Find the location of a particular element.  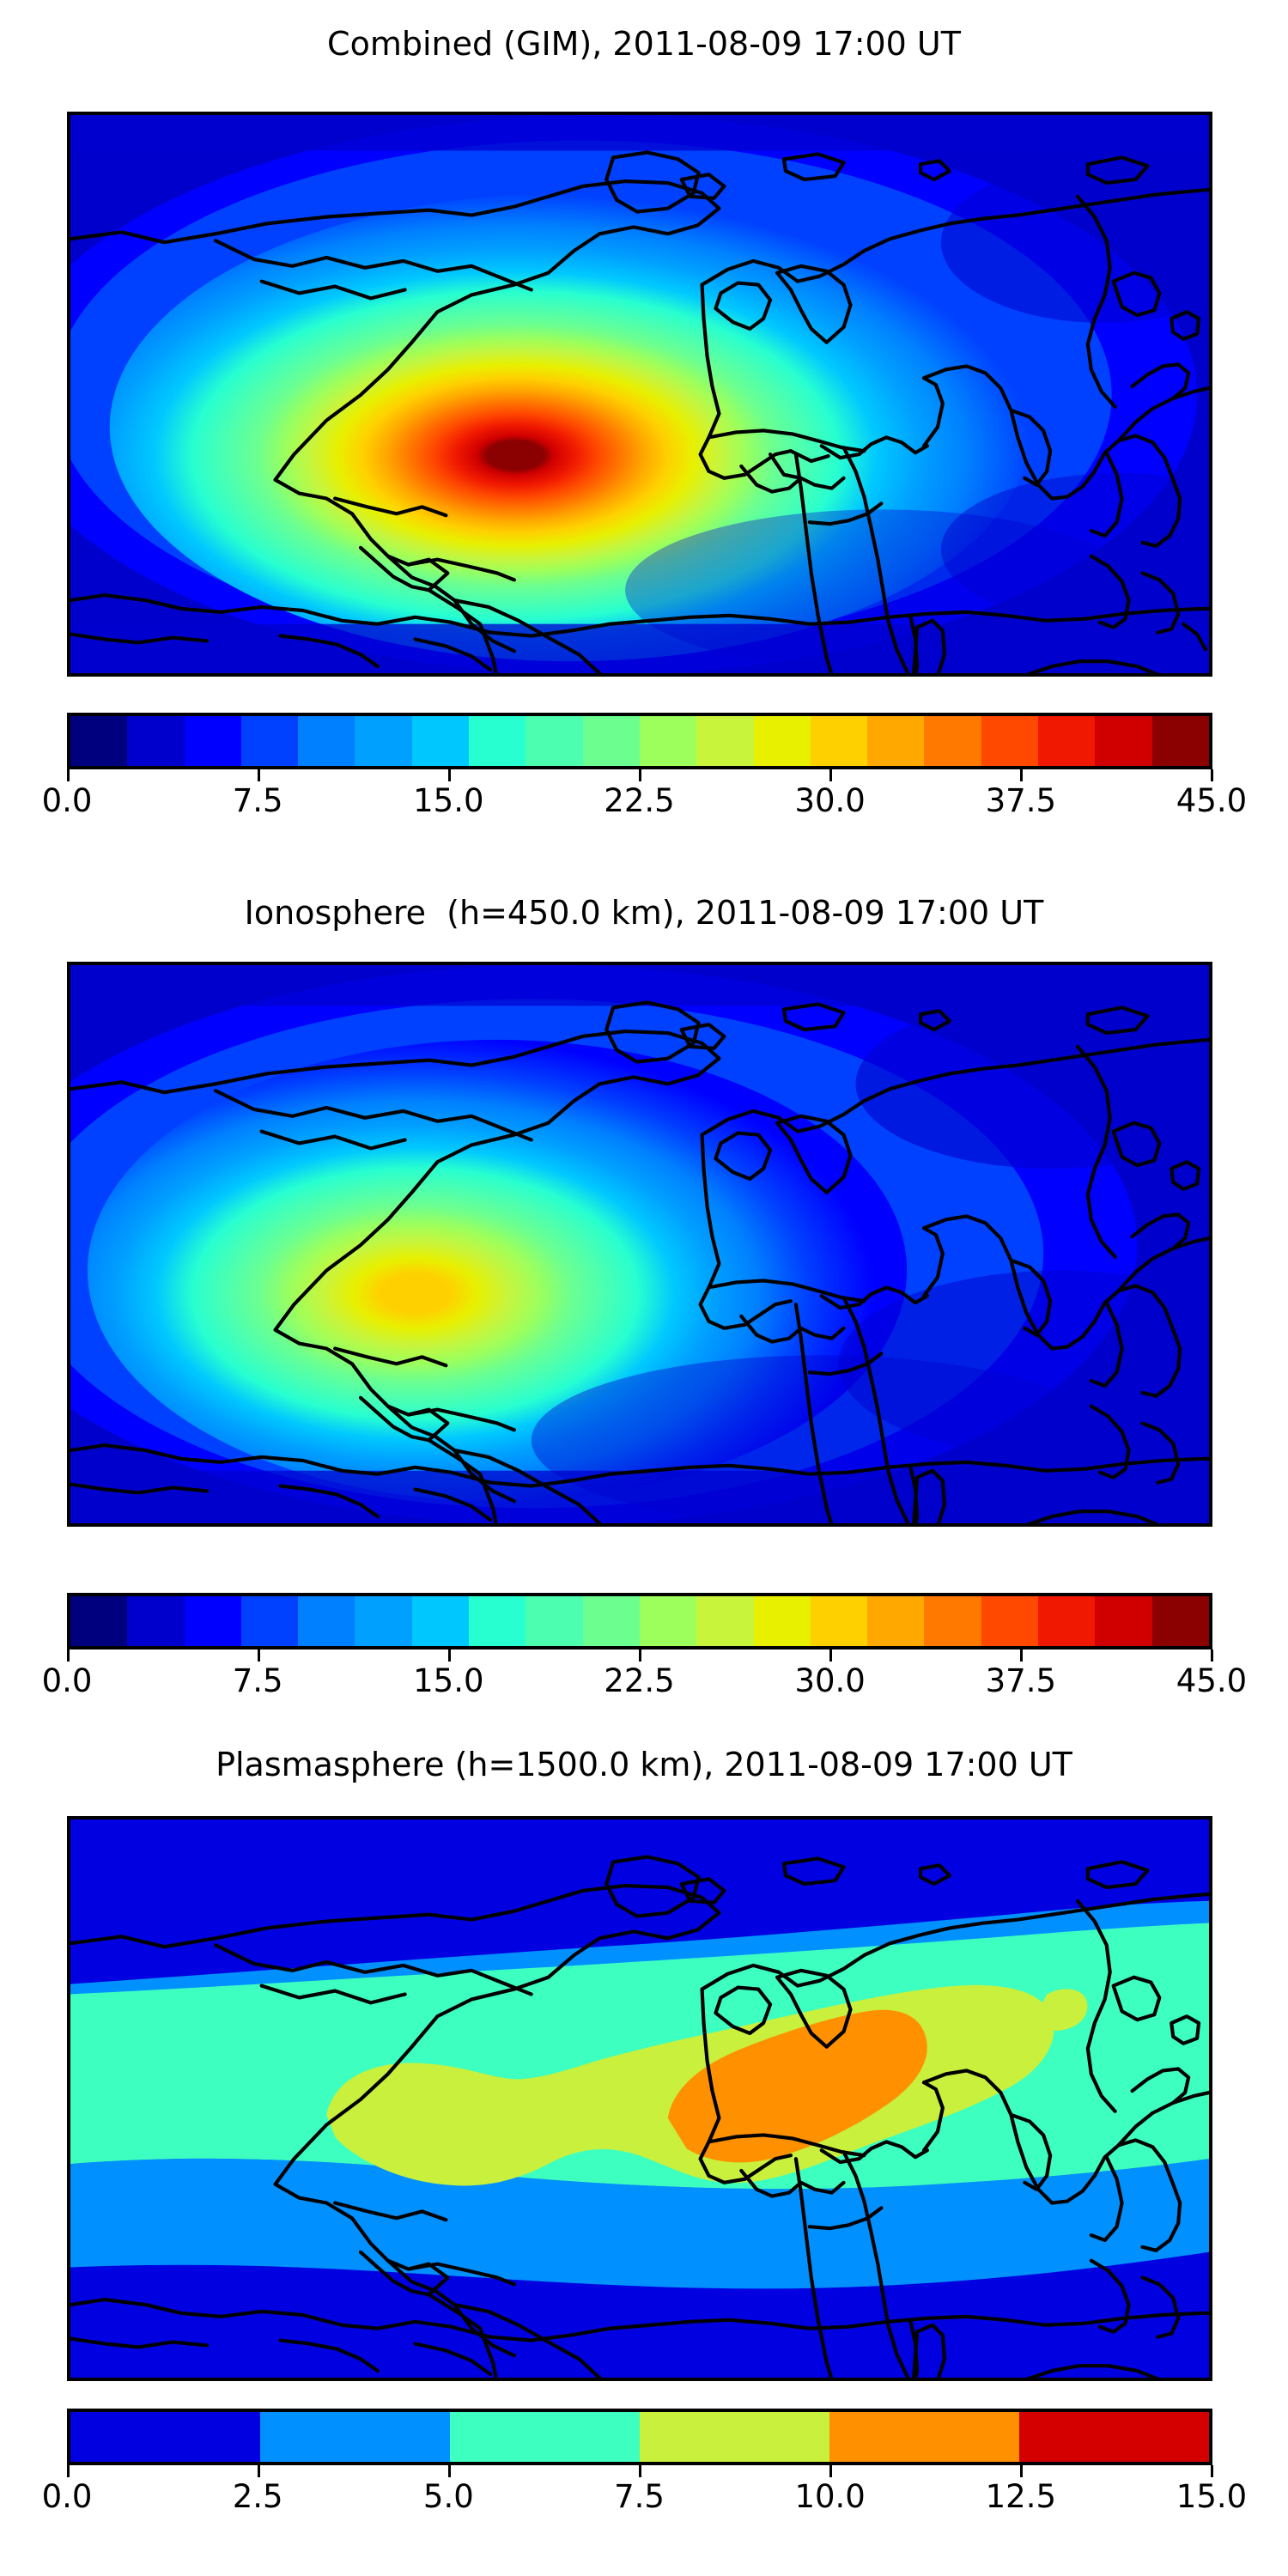

colorbar-plasmasphere-1500km is located at coordinates (640, 2437).